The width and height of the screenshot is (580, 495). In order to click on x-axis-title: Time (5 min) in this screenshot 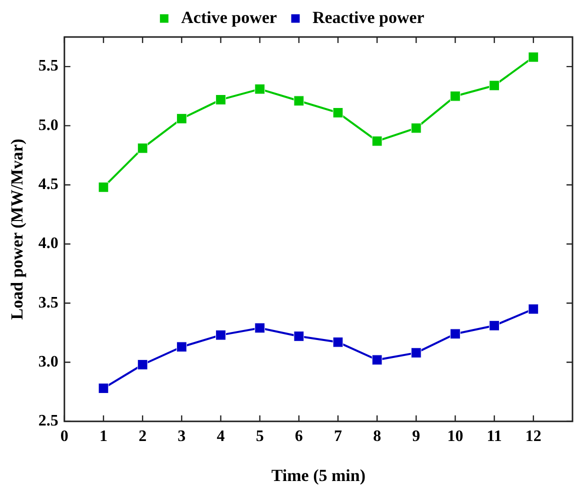, I will do `click(318, 476)`.